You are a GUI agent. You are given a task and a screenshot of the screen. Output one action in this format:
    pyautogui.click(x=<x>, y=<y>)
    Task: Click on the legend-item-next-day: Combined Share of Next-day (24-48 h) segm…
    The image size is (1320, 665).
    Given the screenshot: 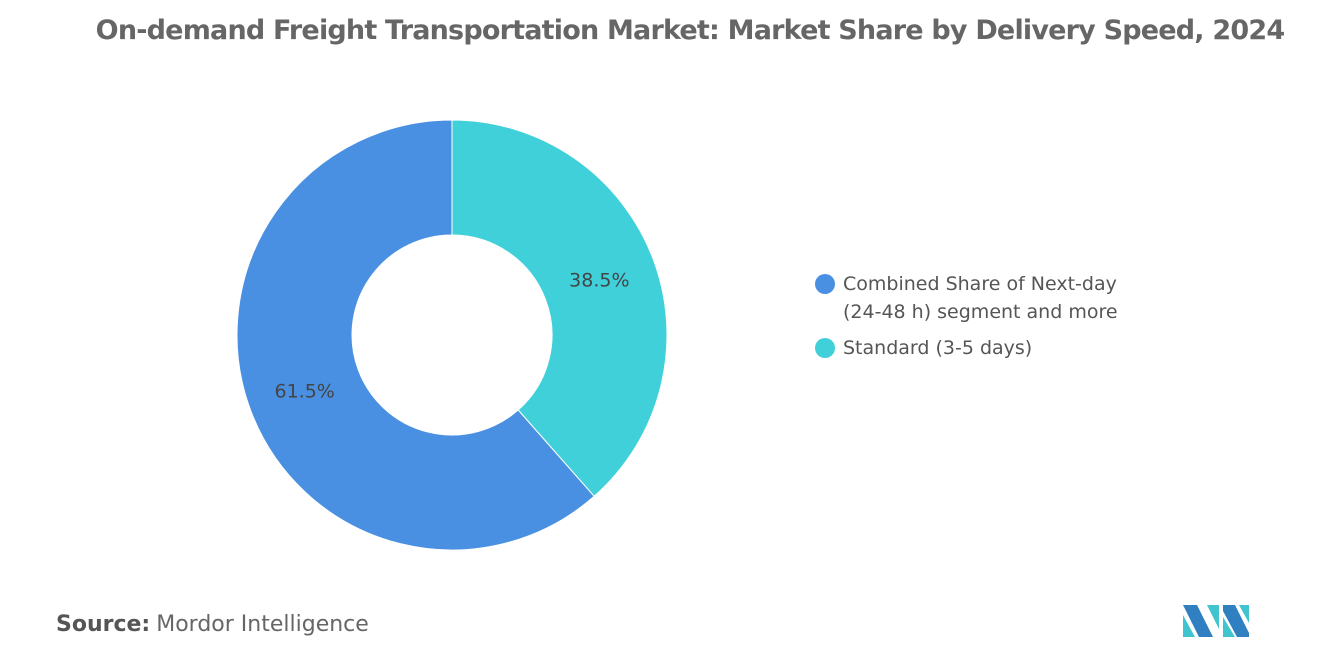 What is the action you would take?
    pyautogui.click(x=966, y=298)
    